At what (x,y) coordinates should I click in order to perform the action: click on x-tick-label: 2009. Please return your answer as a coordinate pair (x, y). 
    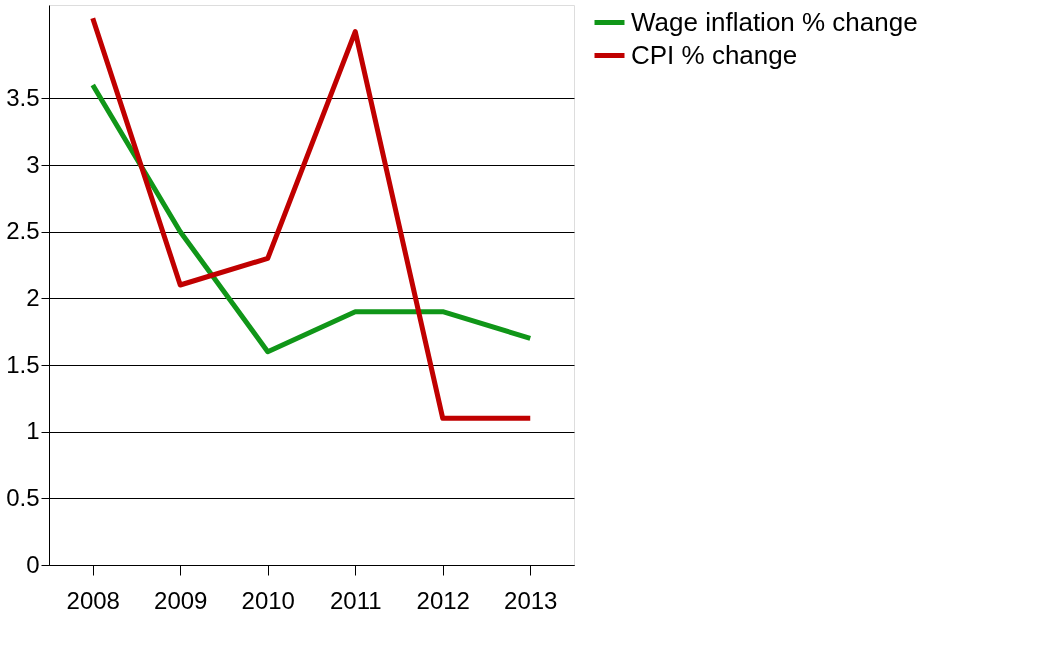
    Looking at the image, I should click on (181, 600).